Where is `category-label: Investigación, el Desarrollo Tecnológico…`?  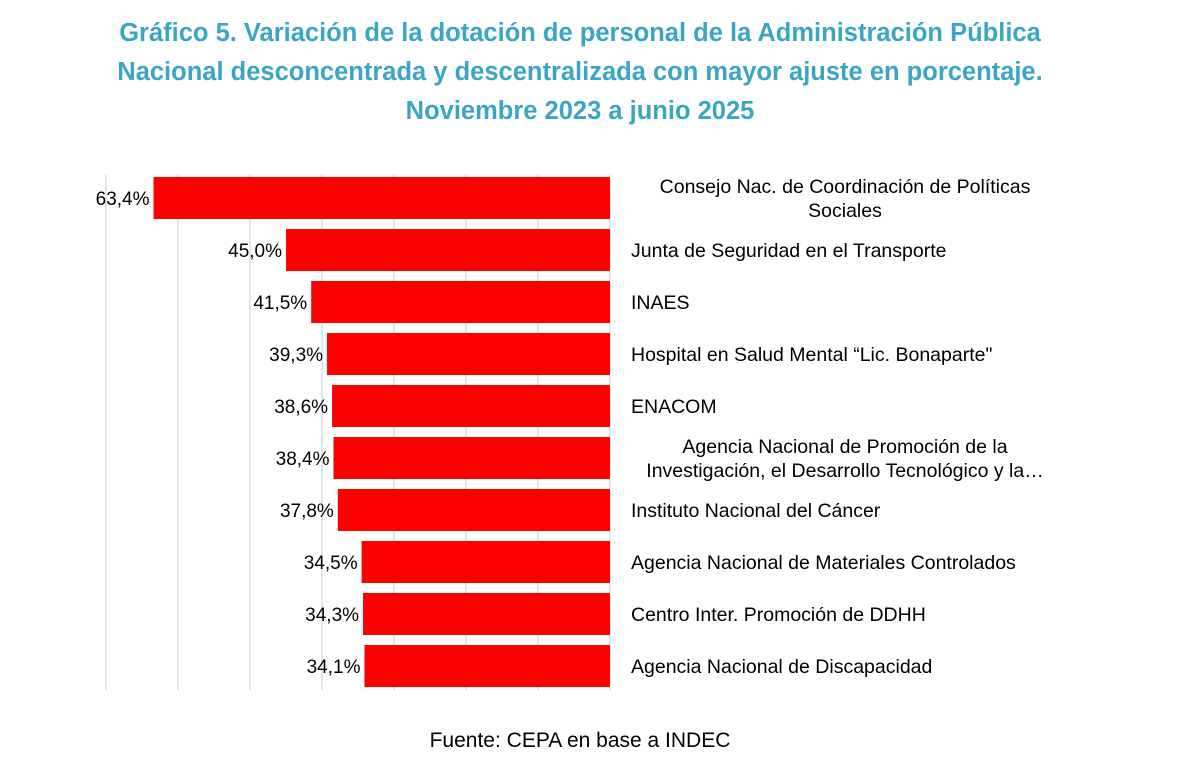
category-label: Investigación, el Desarrollo Tecnológico… is located at coordinates (844, 471).